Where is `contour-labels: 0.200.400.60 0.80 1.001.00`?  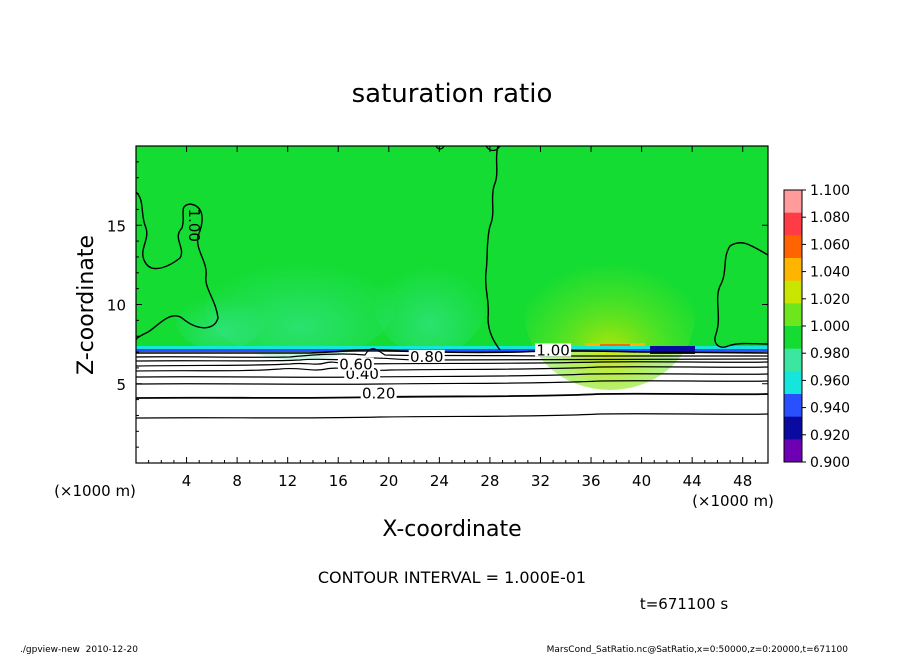 contour-labels: 0.200.400.60 0.80 1.001.00 is located at coordinates (378, 305).